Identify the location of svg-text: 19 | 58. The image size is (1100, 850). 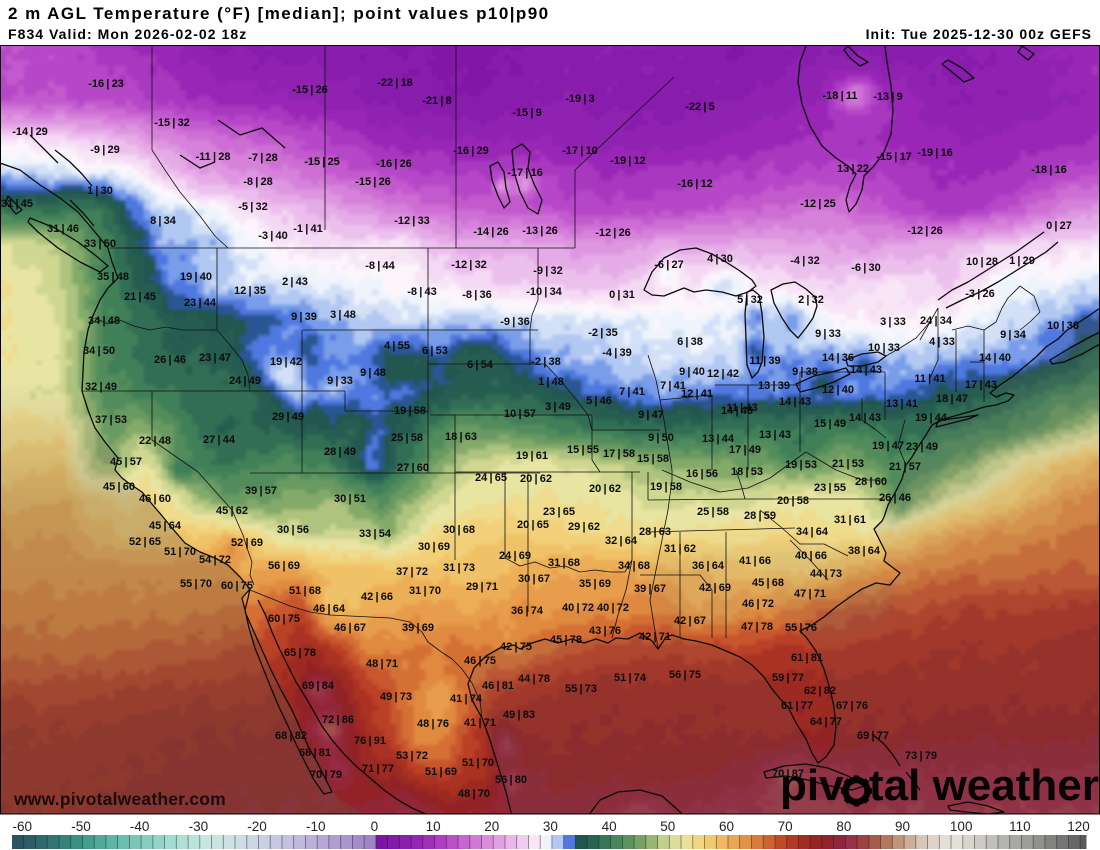
(410, 411).